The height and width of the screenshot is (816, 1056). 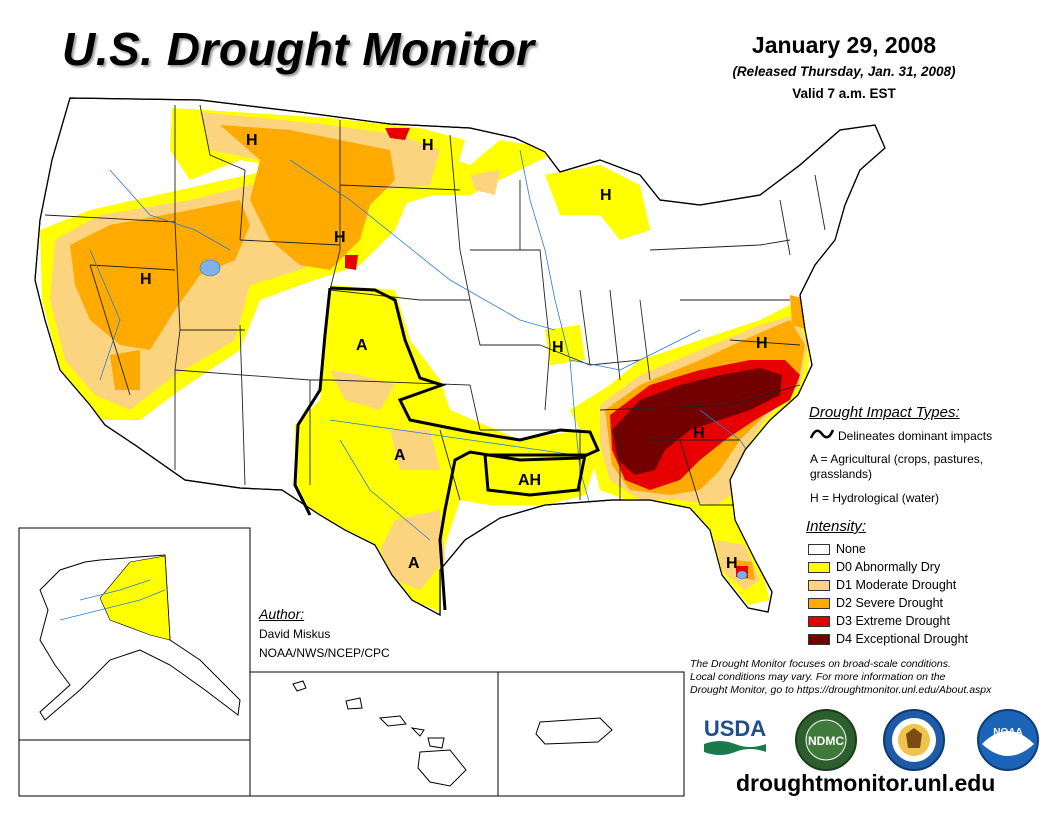 What do you see at coordinates (606, 195) in the screenshot?
I see `label-h-michigan: H` at bounding box center [606, 195].